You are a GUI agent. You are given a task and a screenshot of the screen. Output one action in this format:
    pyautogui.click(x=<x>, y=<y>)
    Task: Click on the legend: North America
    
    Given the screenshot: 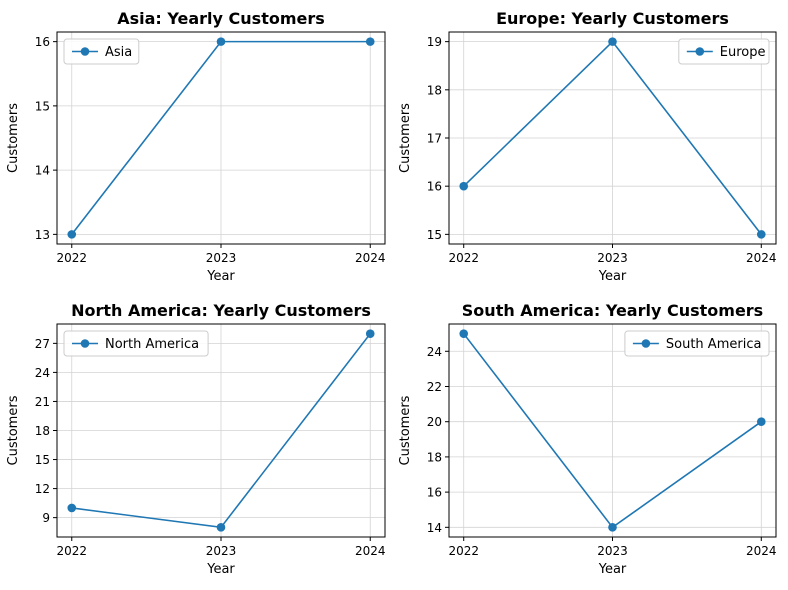 What is the action you would take?
    pyautogui.click(x=136, y=343)
    